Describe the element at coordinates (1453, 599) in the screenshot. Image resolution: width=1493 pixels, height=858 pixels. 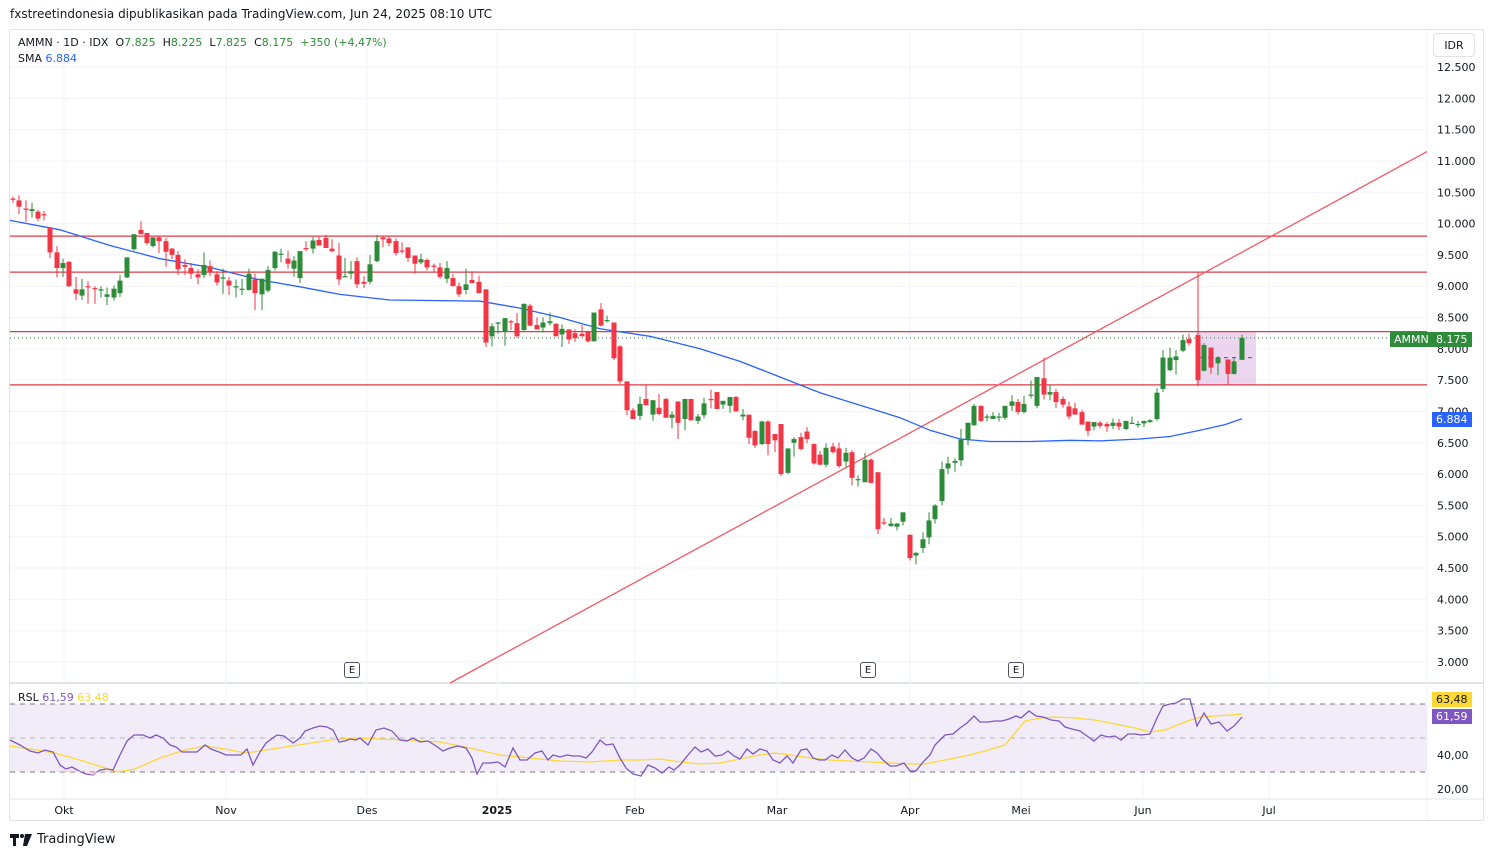
I see `price-tick: 4.000` at that location.